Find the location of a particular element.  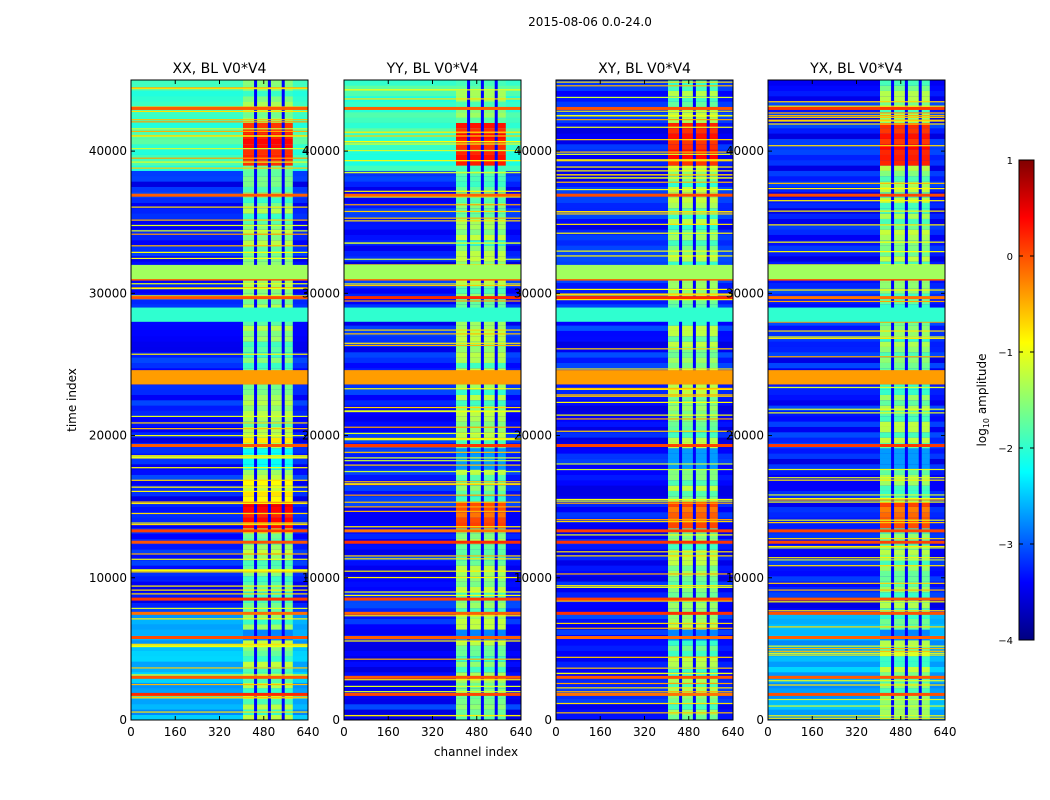

colorbar-tick-label: −4 is located at coordinates (1005, 641).